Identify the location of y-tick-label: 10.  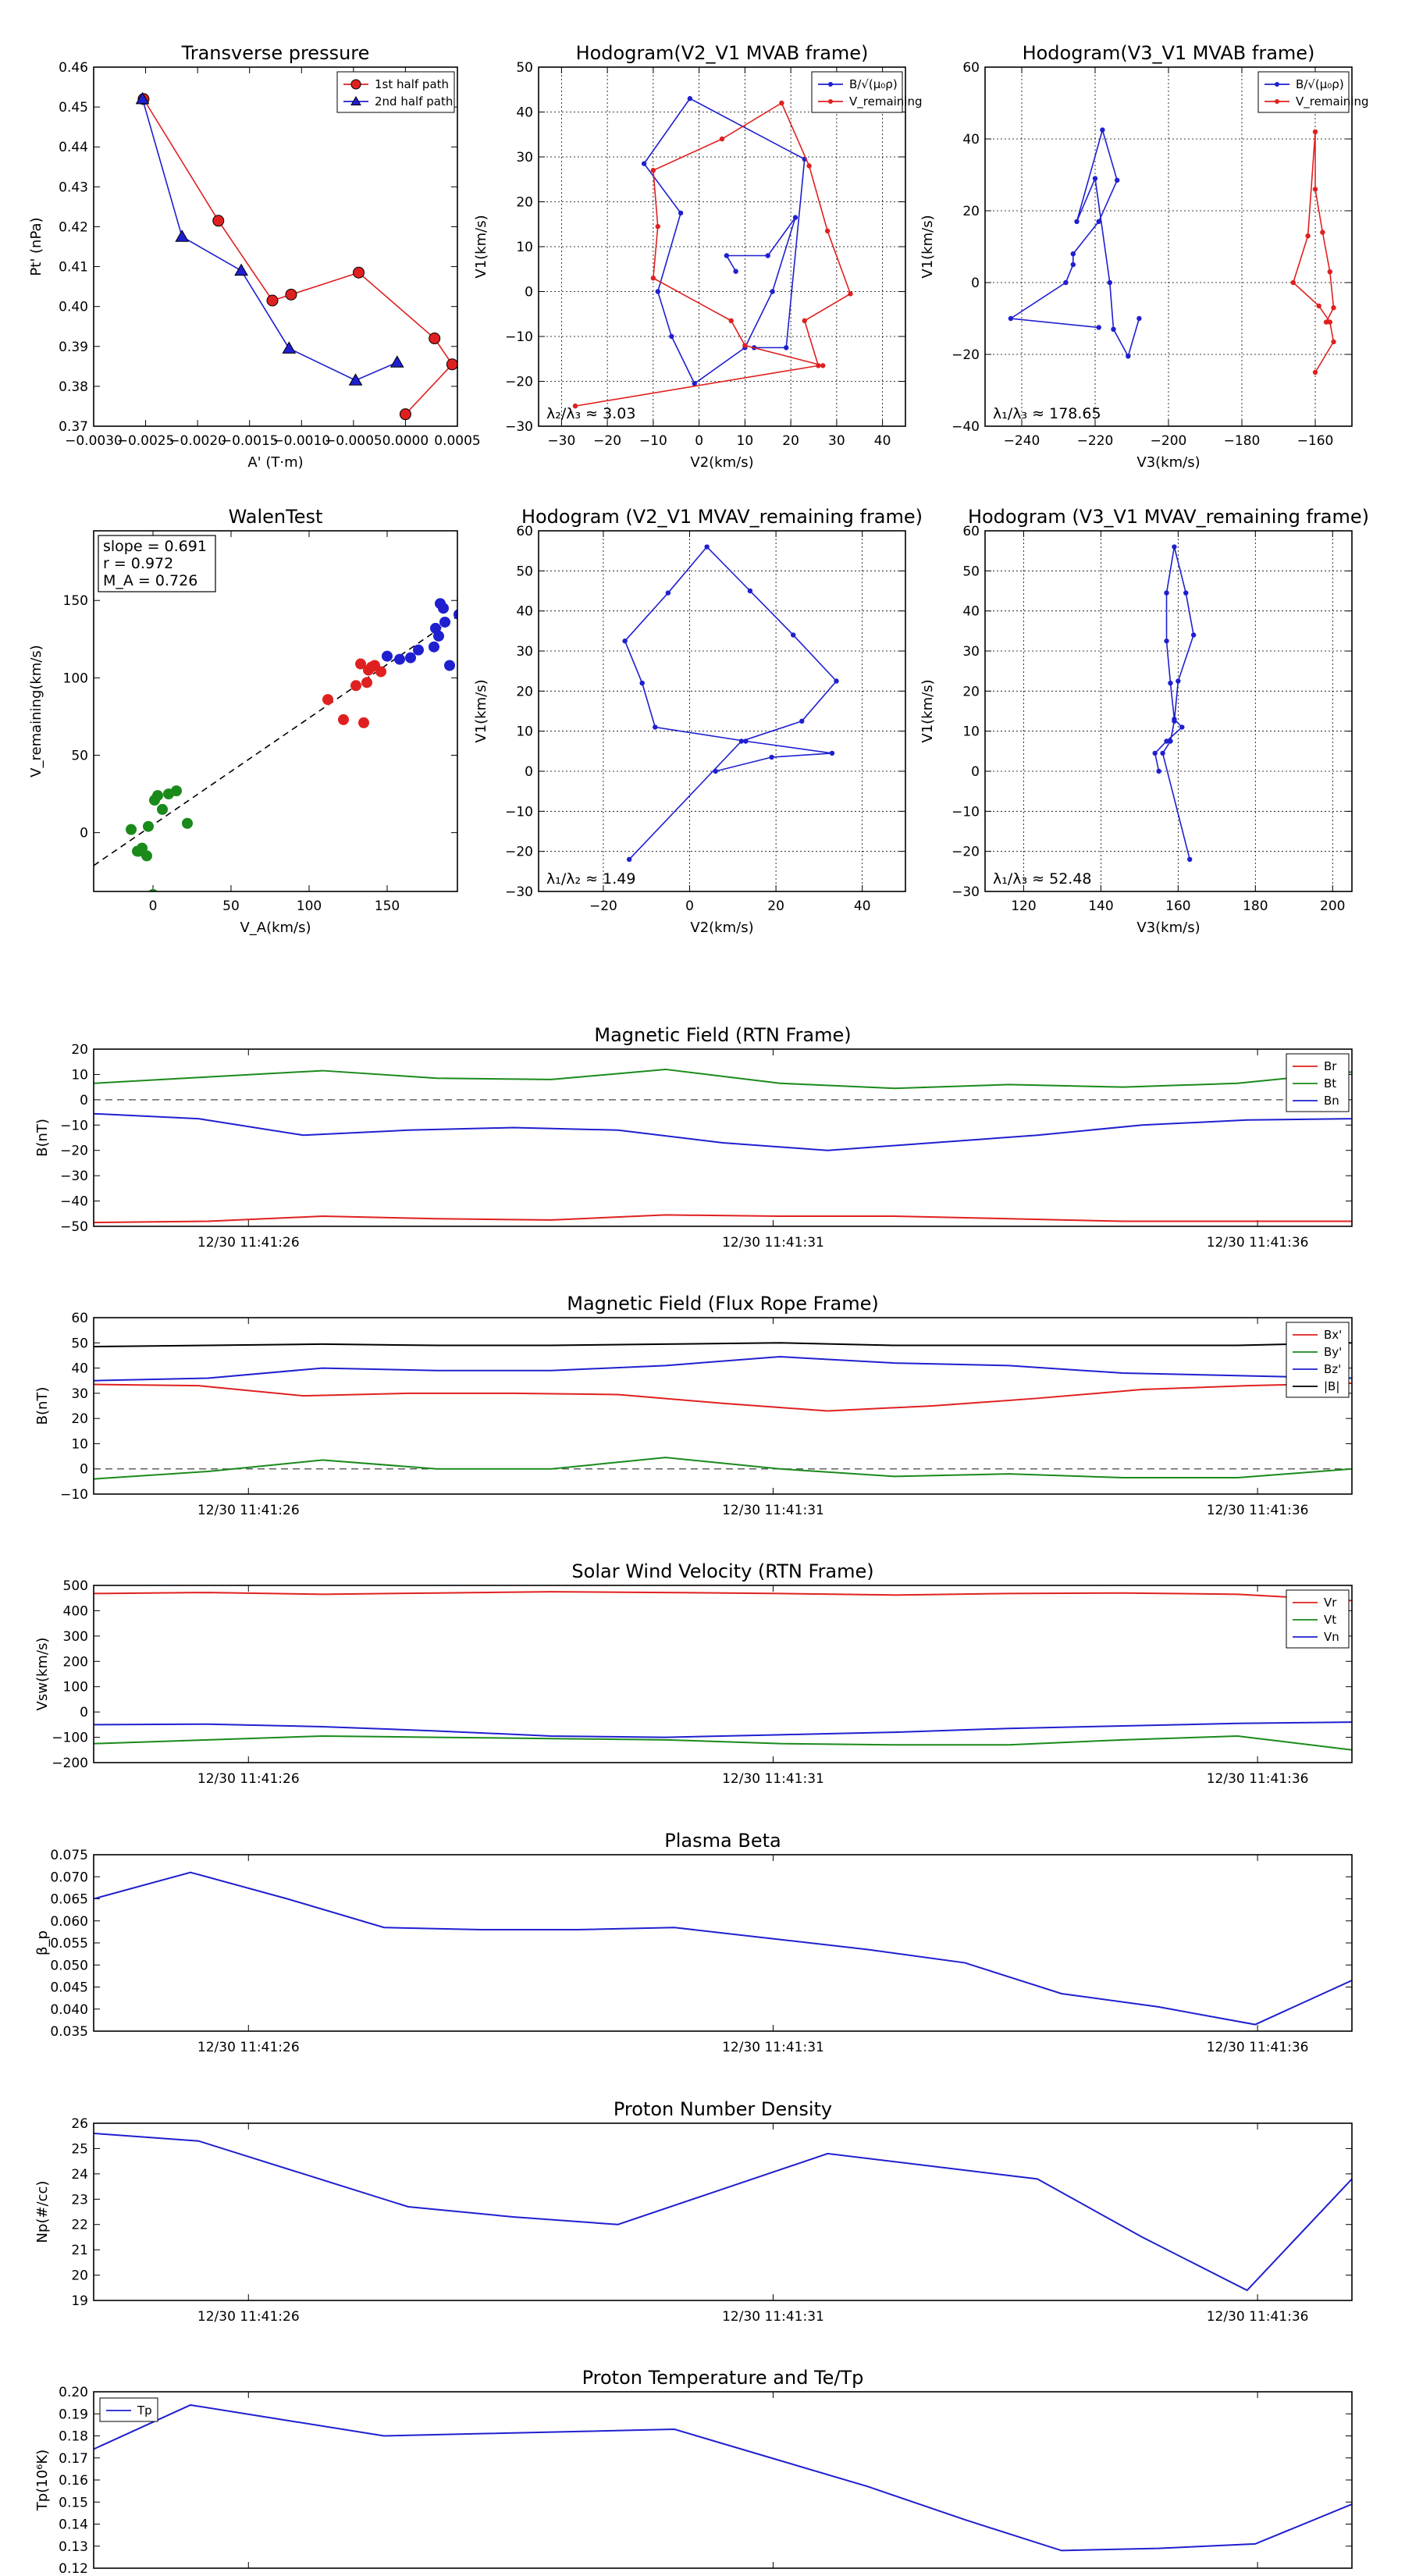
(80, 1075).